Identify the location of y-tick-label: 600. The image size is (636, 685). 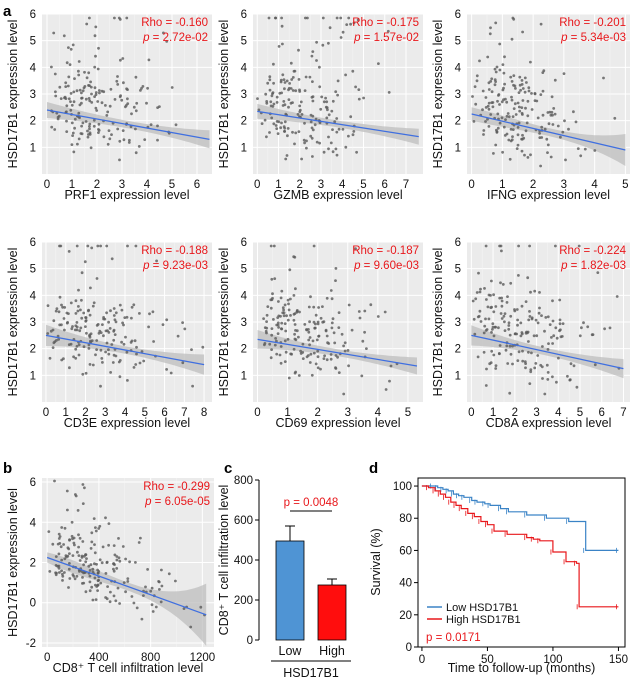
(243, 521).